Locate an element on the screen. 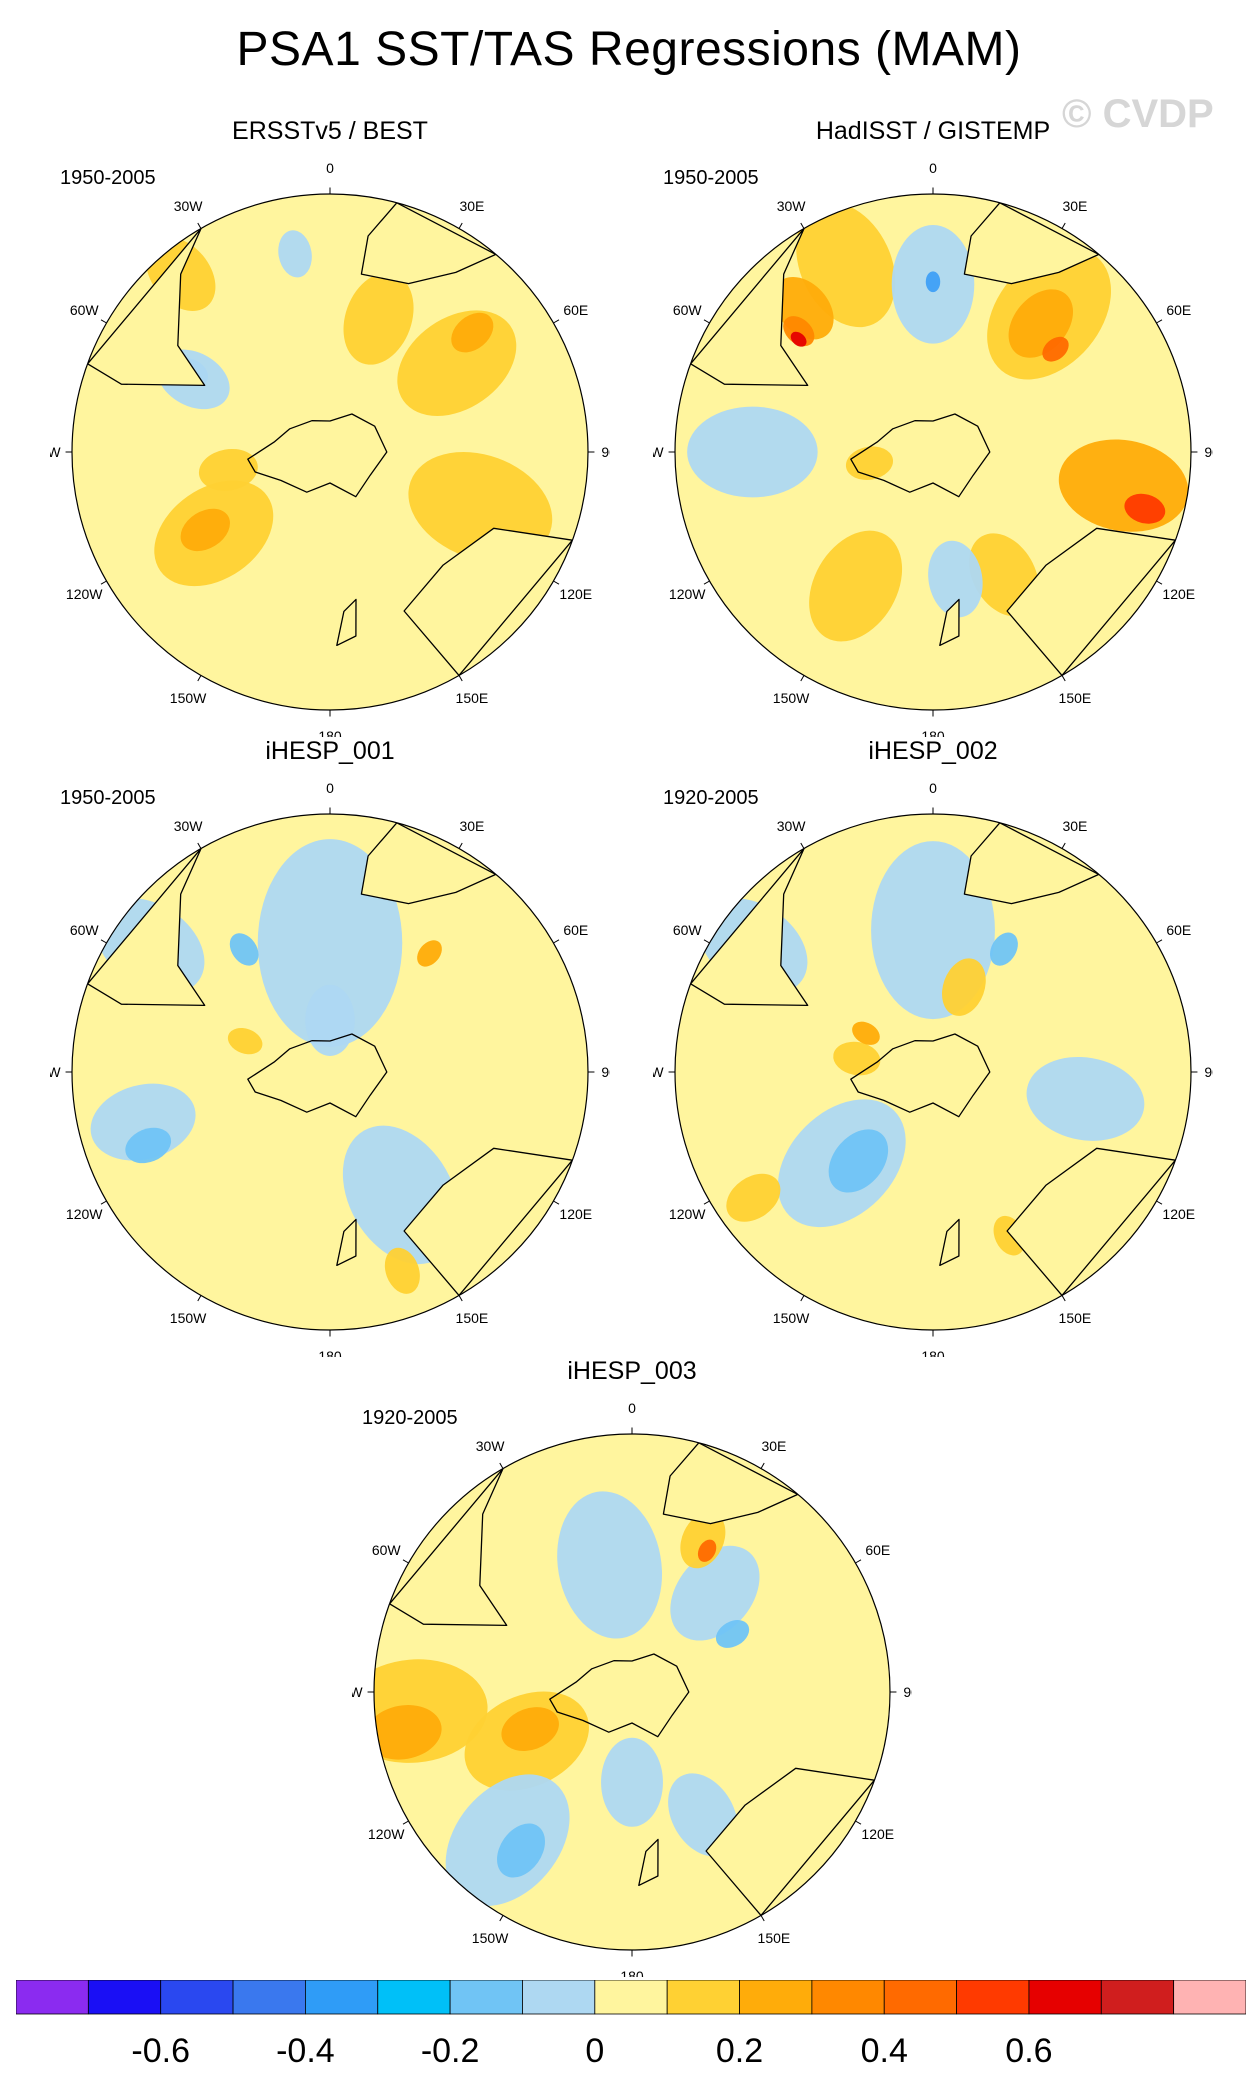  background-field is located at coordinates (330, 452).